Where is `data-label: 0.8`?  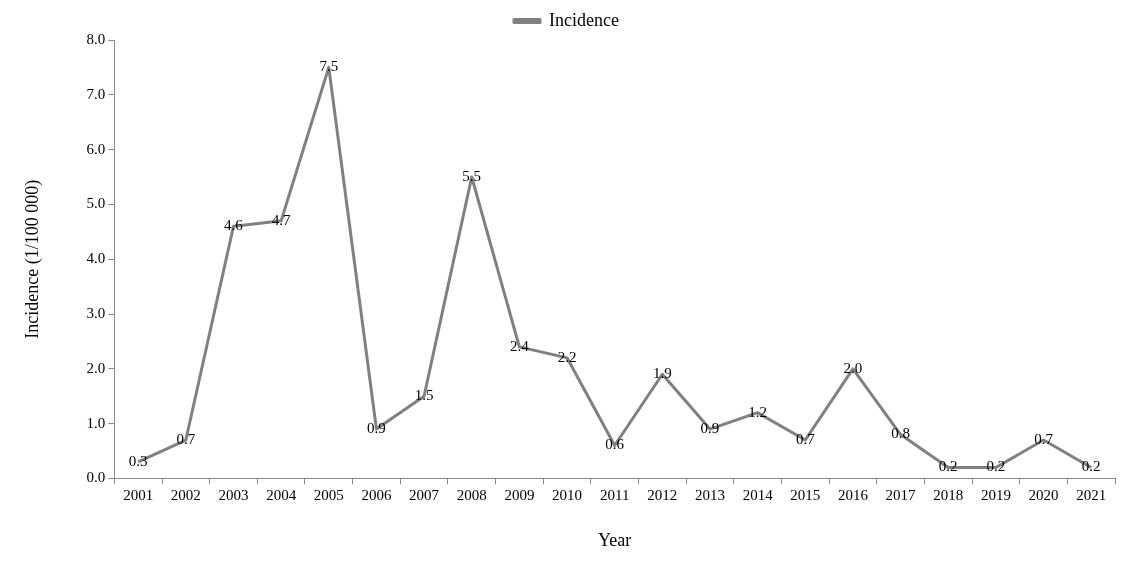 data-label: 0.8 is located at coordinates (900, 433).